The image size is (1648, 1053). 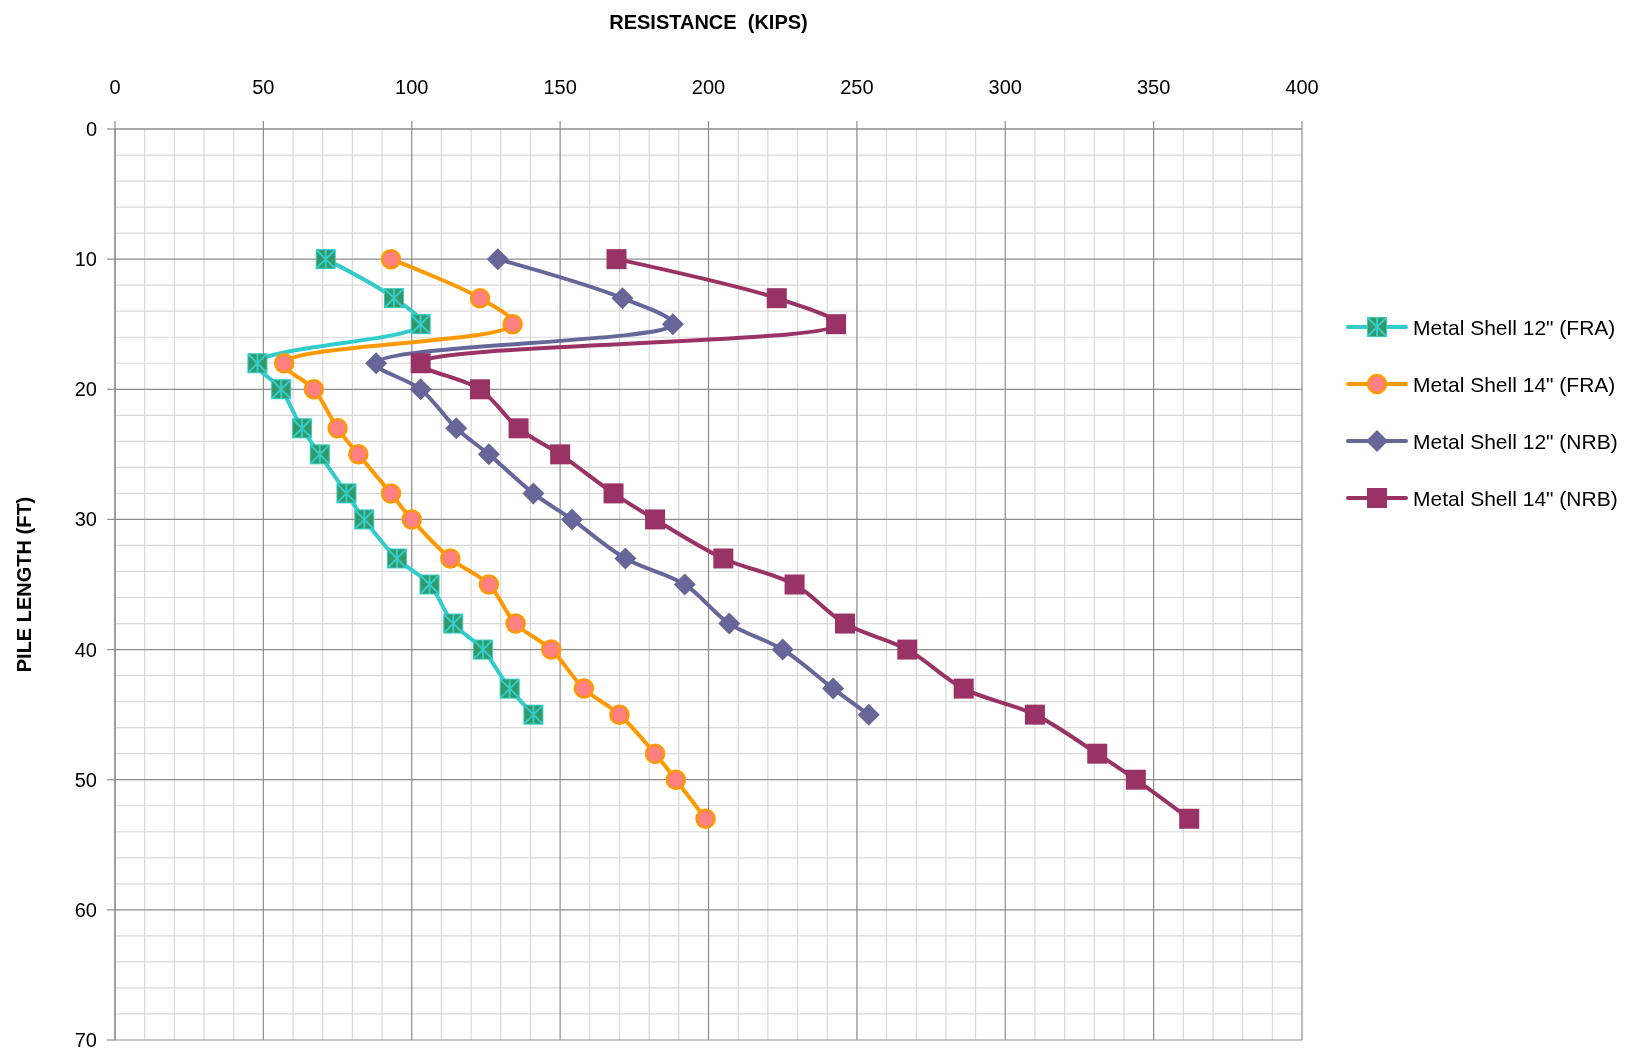 I want to click on y-tick-label: 40, so click(x=85, y=649).